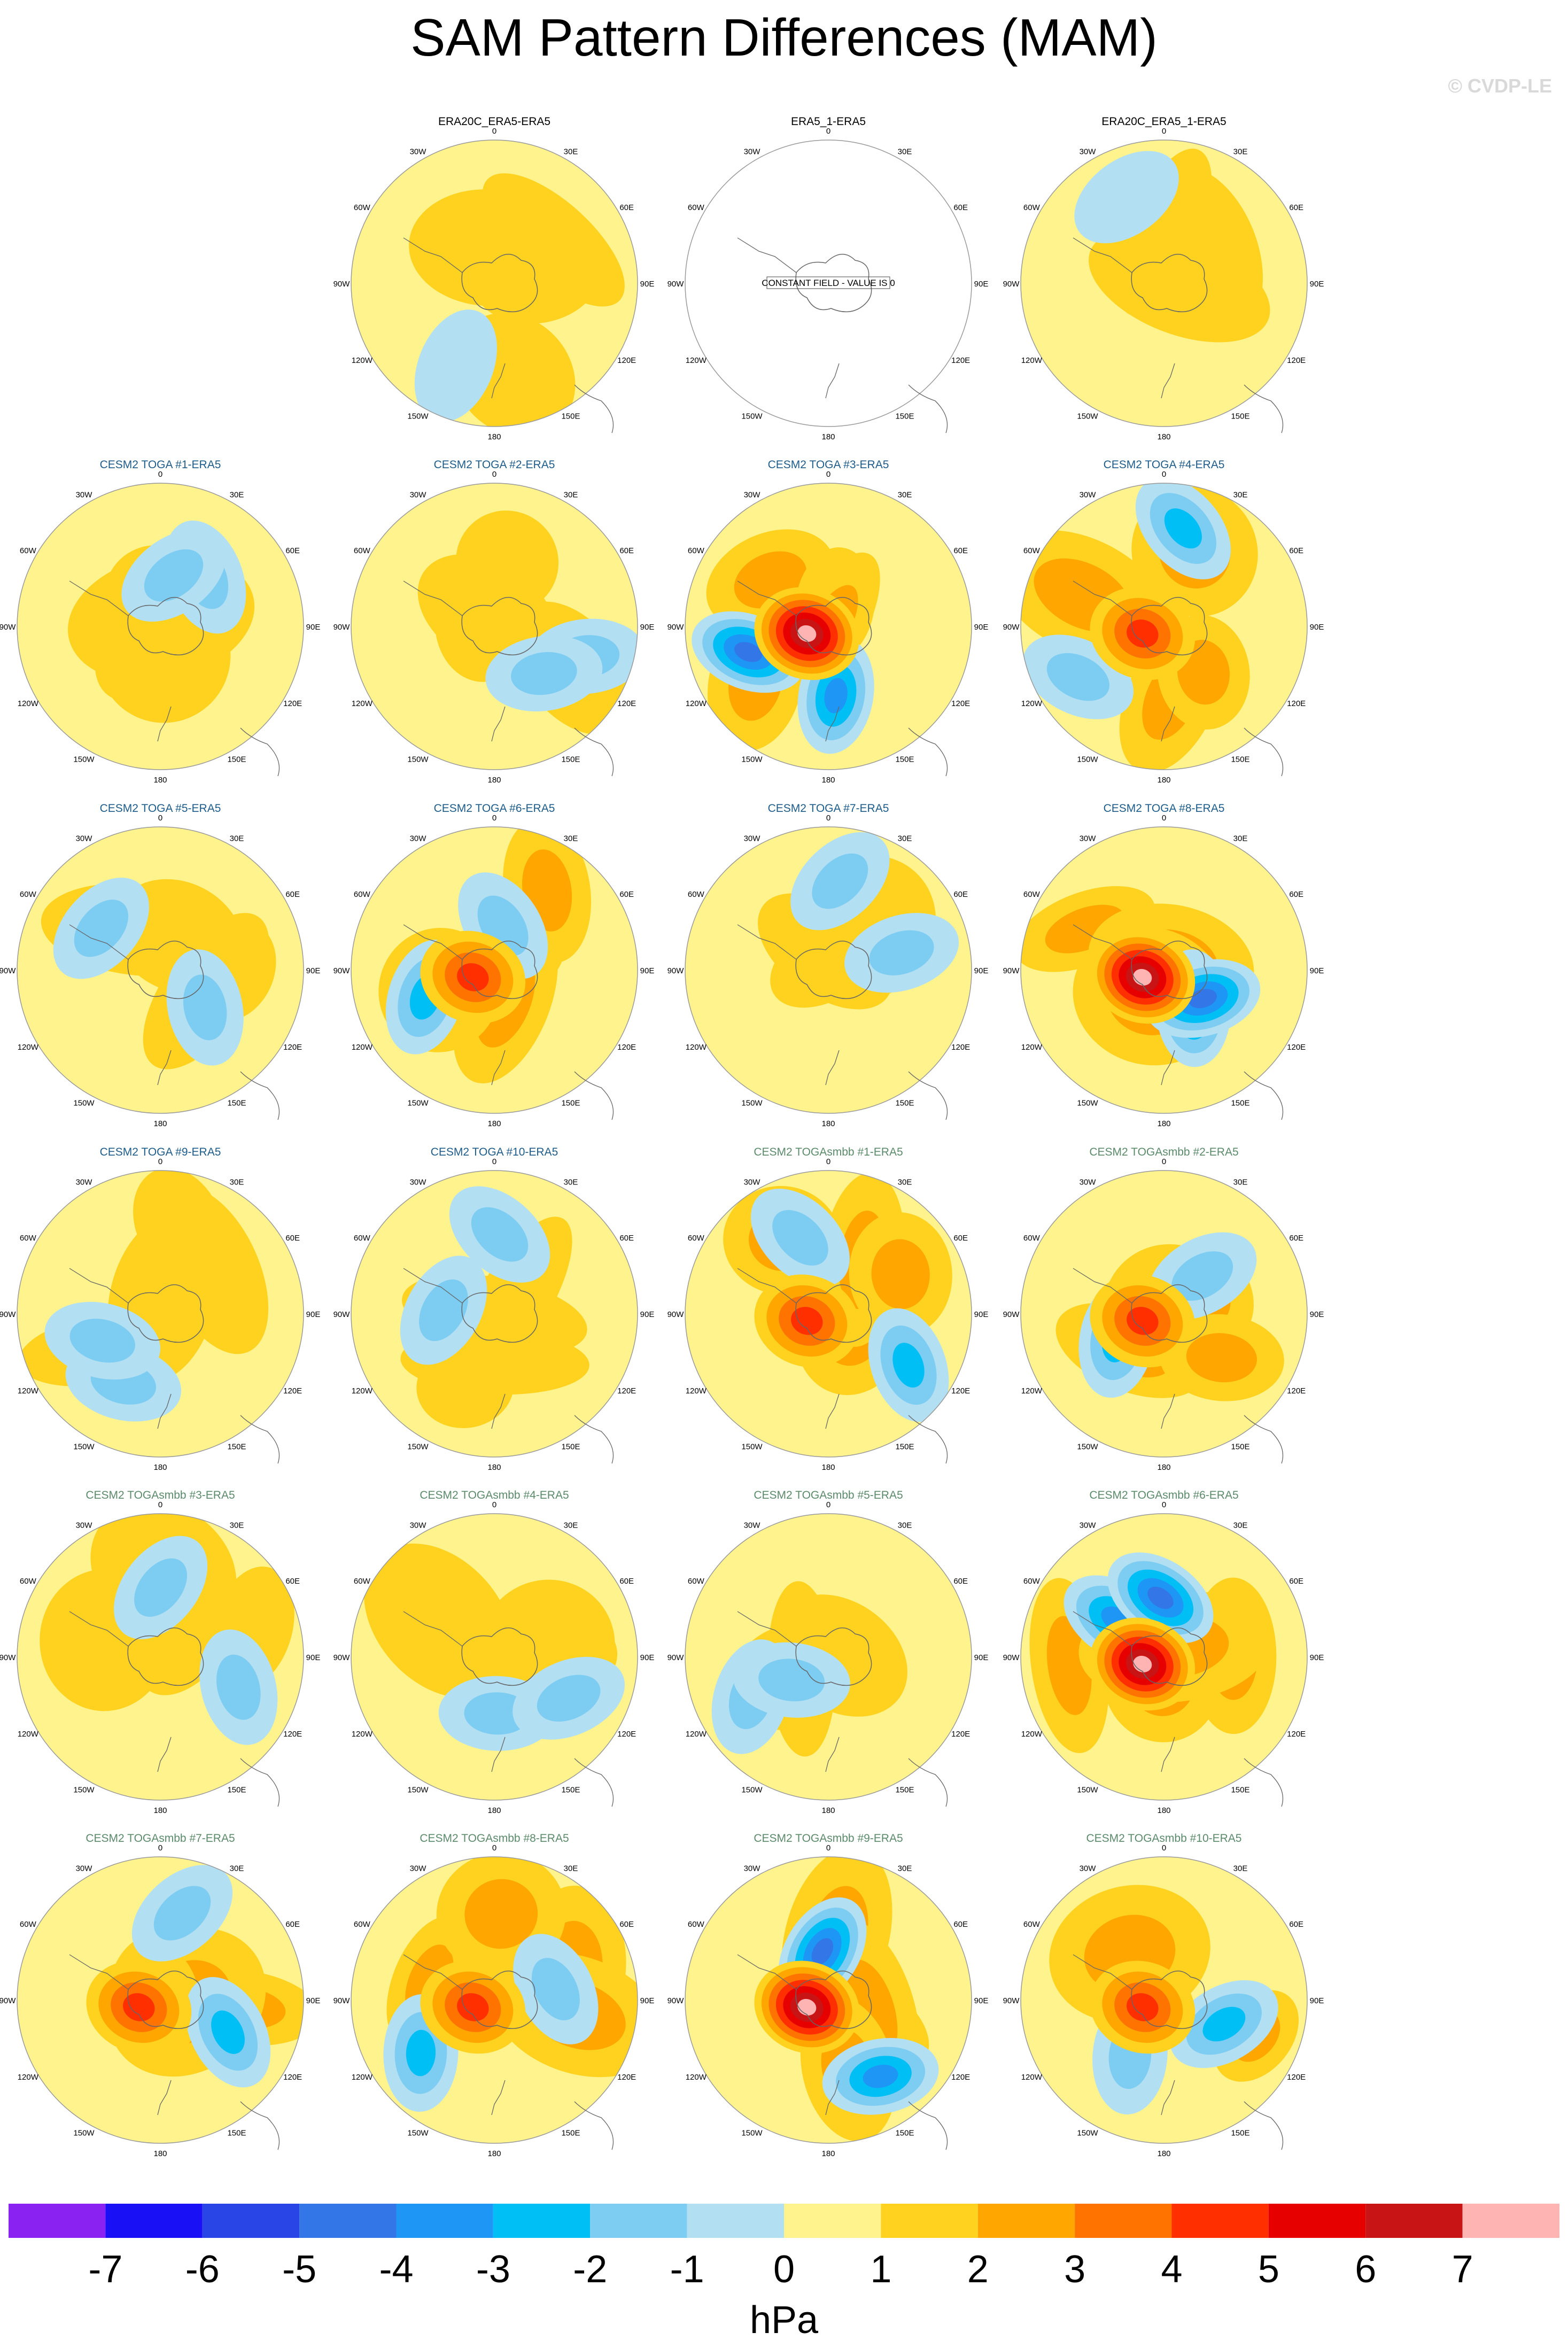 This screenshot has height=2348, width=1568. Describe the element at coordinates (784, 2320) in the screenshot. I see `colorbar-units: hPa` at that location.